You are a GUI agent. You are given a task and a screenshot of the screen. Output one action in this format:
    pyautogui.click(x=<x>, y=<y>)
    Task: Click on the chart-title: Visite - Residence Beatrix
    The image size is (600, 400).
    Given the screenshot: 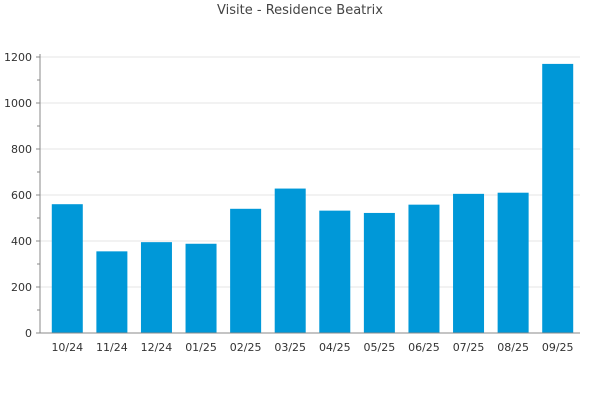 What is the action you would take?
    pyautogui.click(x=300, y=10)
    